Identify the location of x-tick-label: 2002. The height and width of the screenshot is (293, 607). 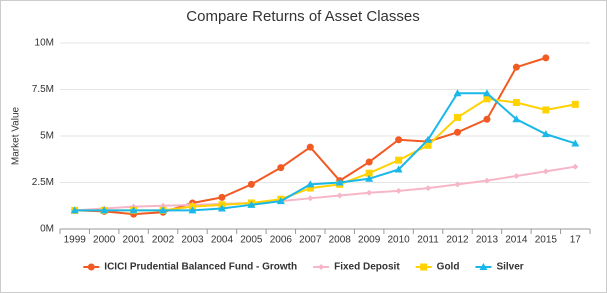
(163, 240).